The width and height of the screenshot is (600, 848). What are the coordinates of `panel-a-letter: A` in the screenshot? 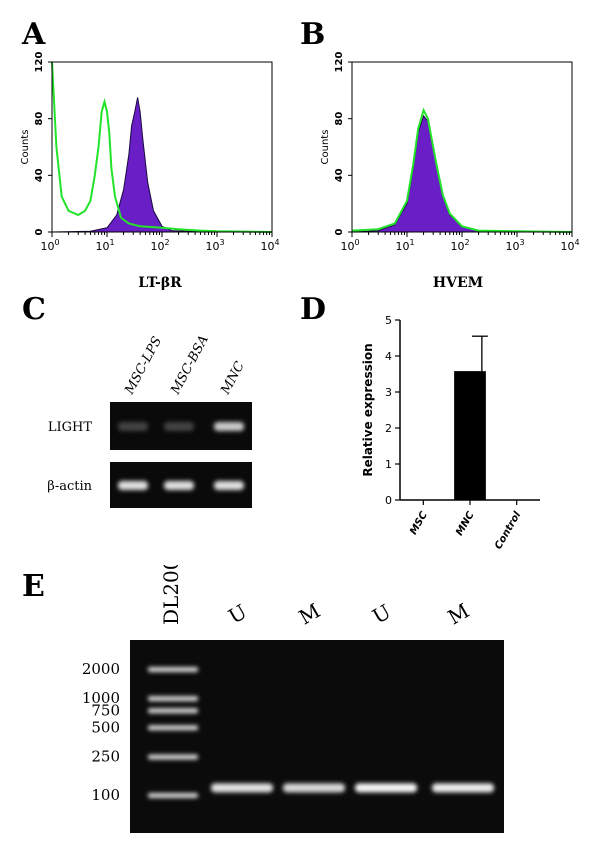 It's located at (34, 34).